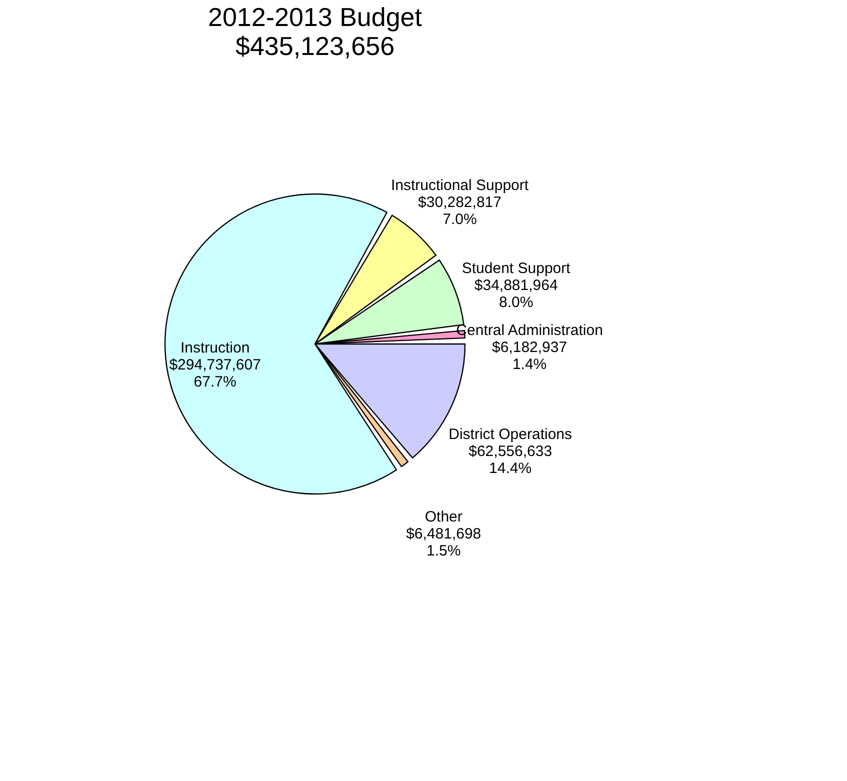 The width and height of the screenshot is (847, 781). Describe the element at coordinates (315, 17) in the screenshot. I see `chart-title: 2012-2013 Budget` at that location.